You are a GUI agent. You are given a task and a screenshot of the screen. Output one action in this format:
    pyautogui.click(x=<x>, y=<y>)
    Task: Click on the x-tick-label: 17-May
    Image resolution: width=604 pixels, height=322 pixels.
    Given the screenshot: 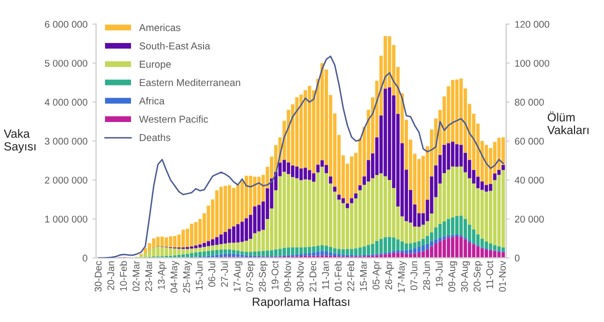 What is the action you would take?
    pyautogui.click(x=402, y=276)
    